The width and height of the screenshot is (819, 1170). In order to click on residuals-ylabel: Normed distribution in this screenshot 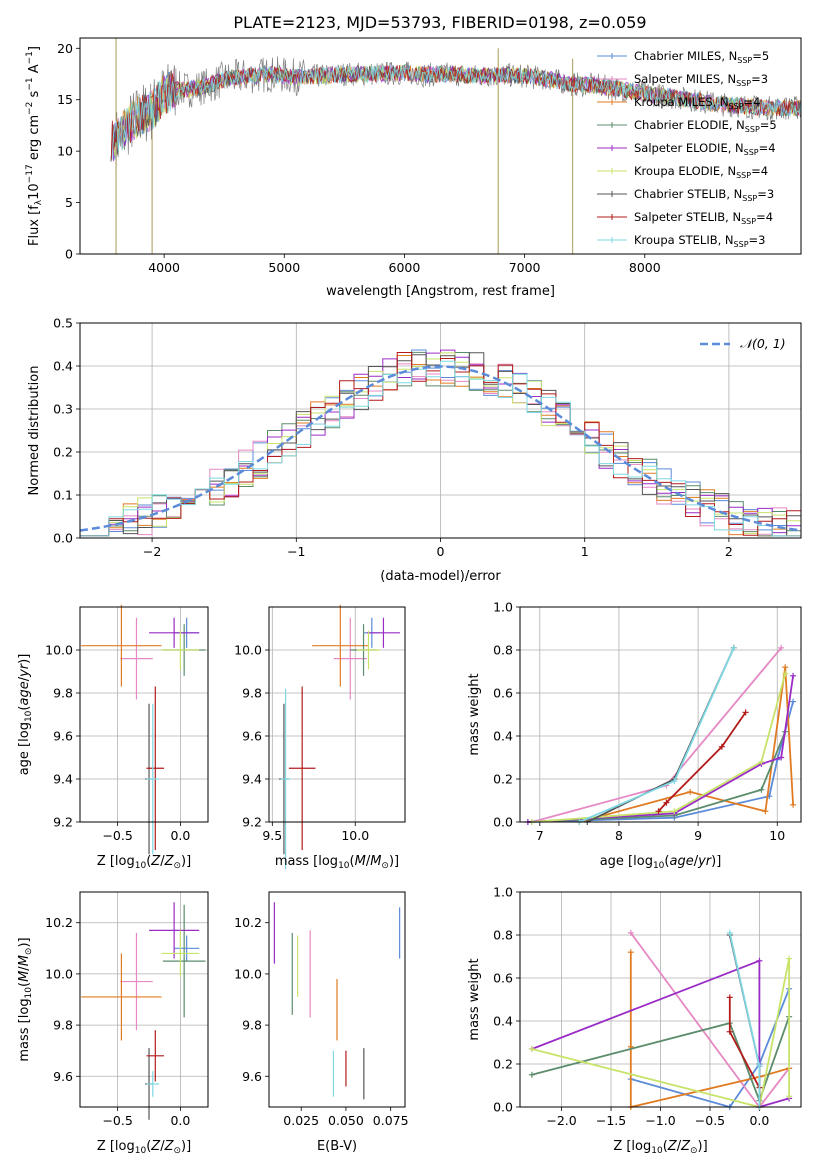, I will do `click(34, 431)`.